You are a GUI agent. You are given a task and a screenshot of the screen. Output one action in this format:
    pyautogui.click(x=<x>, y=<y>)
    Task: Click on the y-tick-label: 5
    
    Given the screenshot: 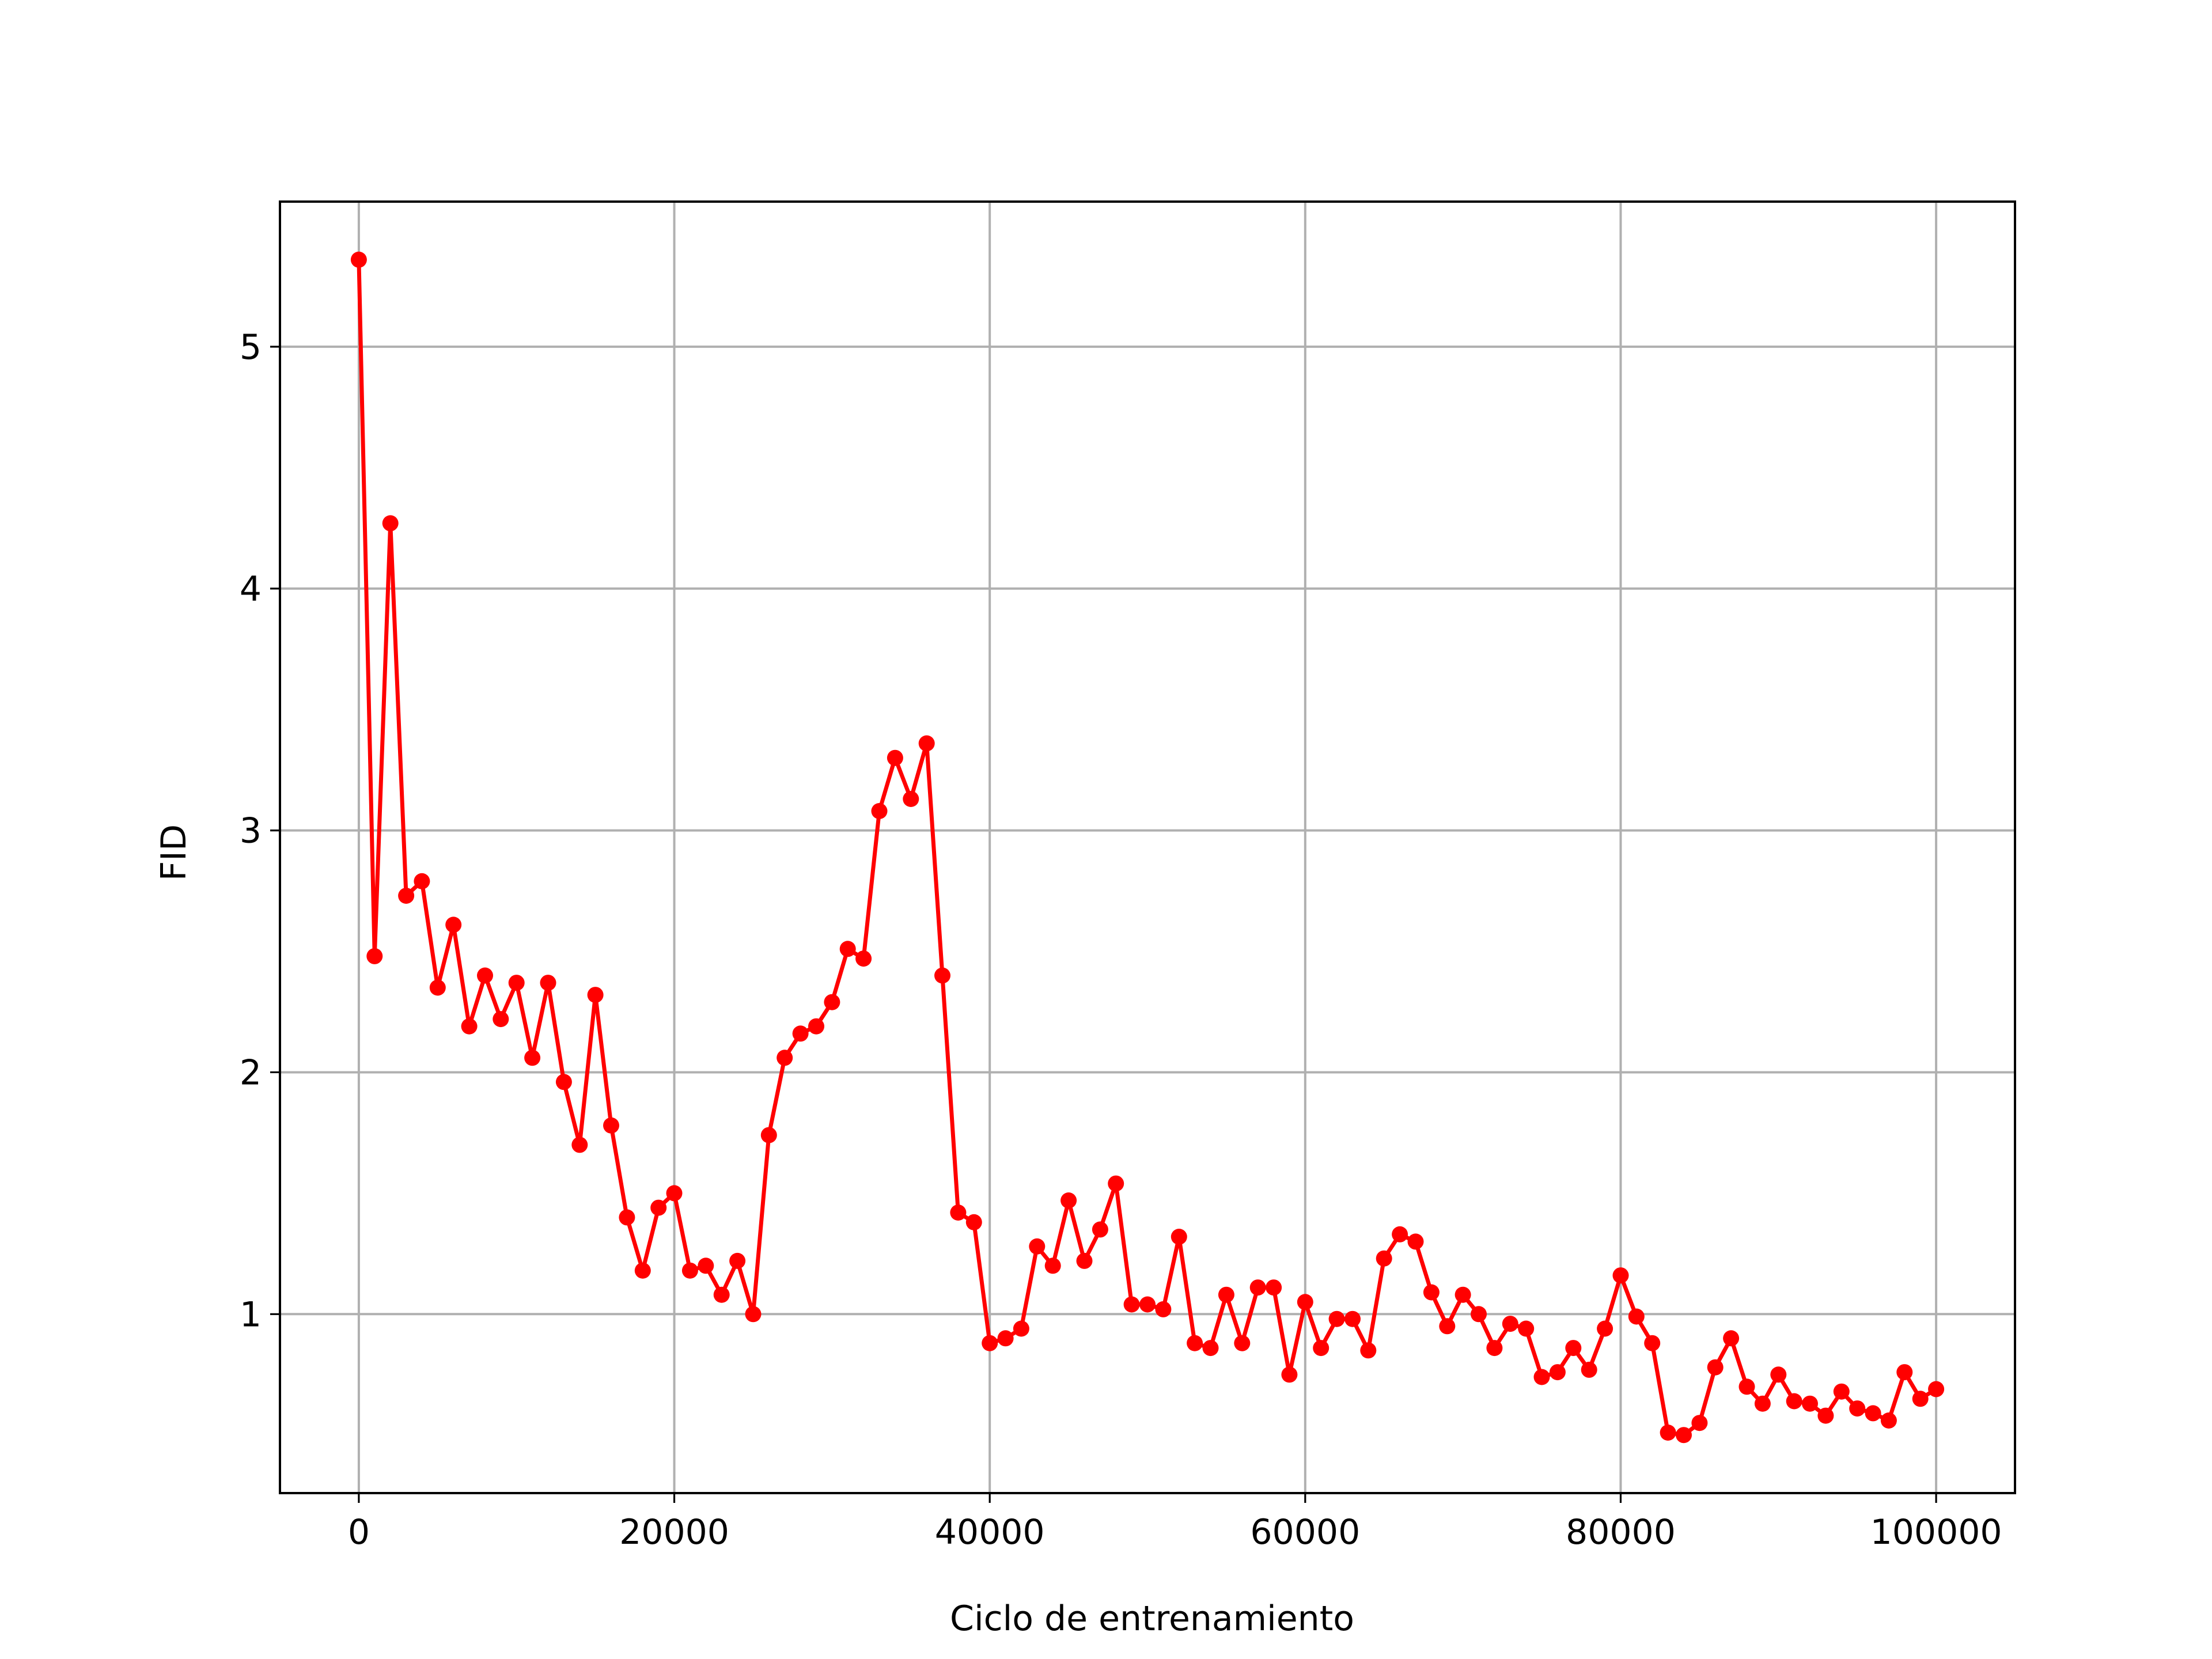 What is the action you would take?
    pyautogui.click(x=251, y=347)
    